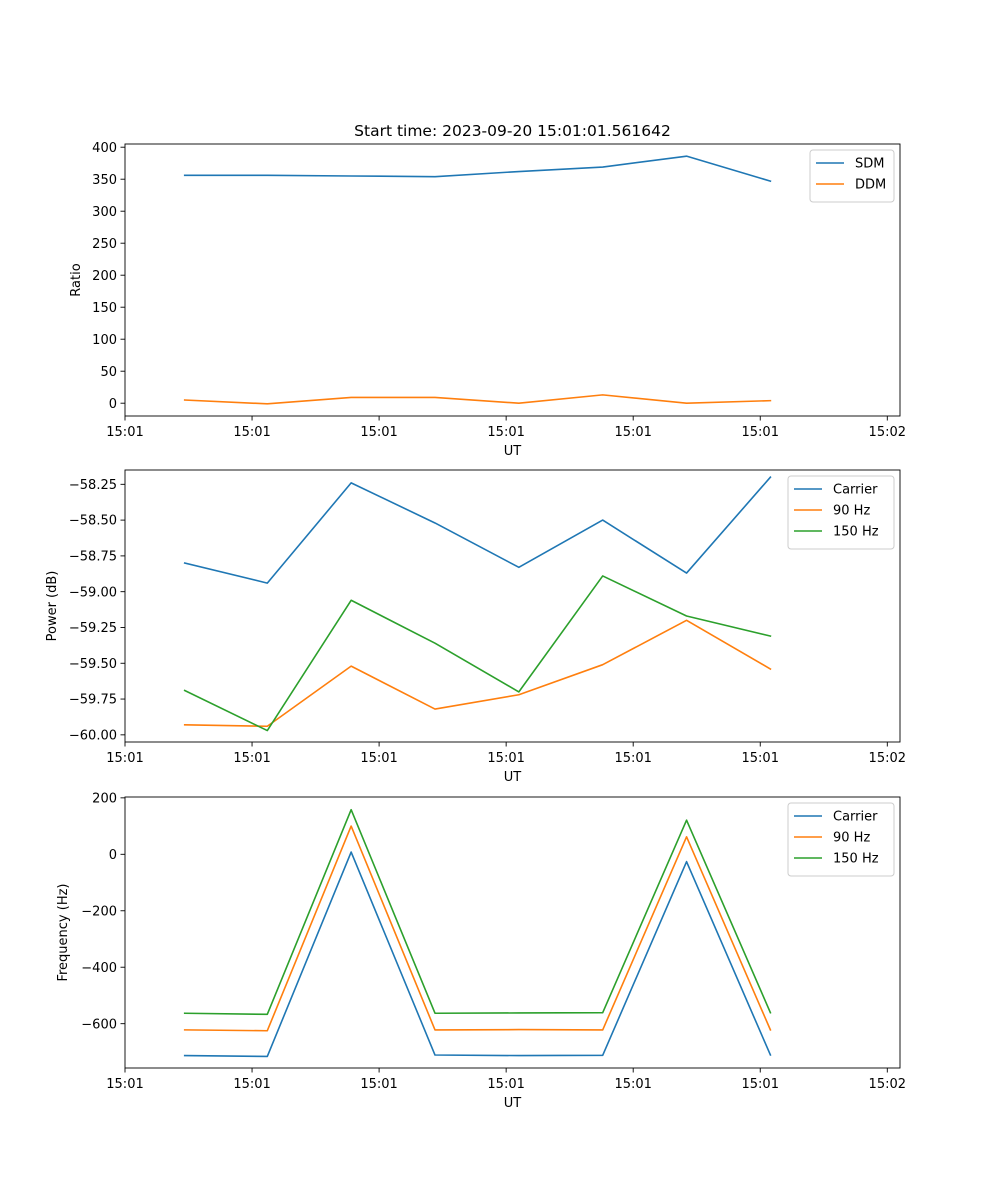 Image resolution: width=1000 pixels, height=1200 pixels. What do you see at coordinates (104, 212) in the screenshot?
I see `ratio-y-tick-label: 300` at bounding box center [104, 212].